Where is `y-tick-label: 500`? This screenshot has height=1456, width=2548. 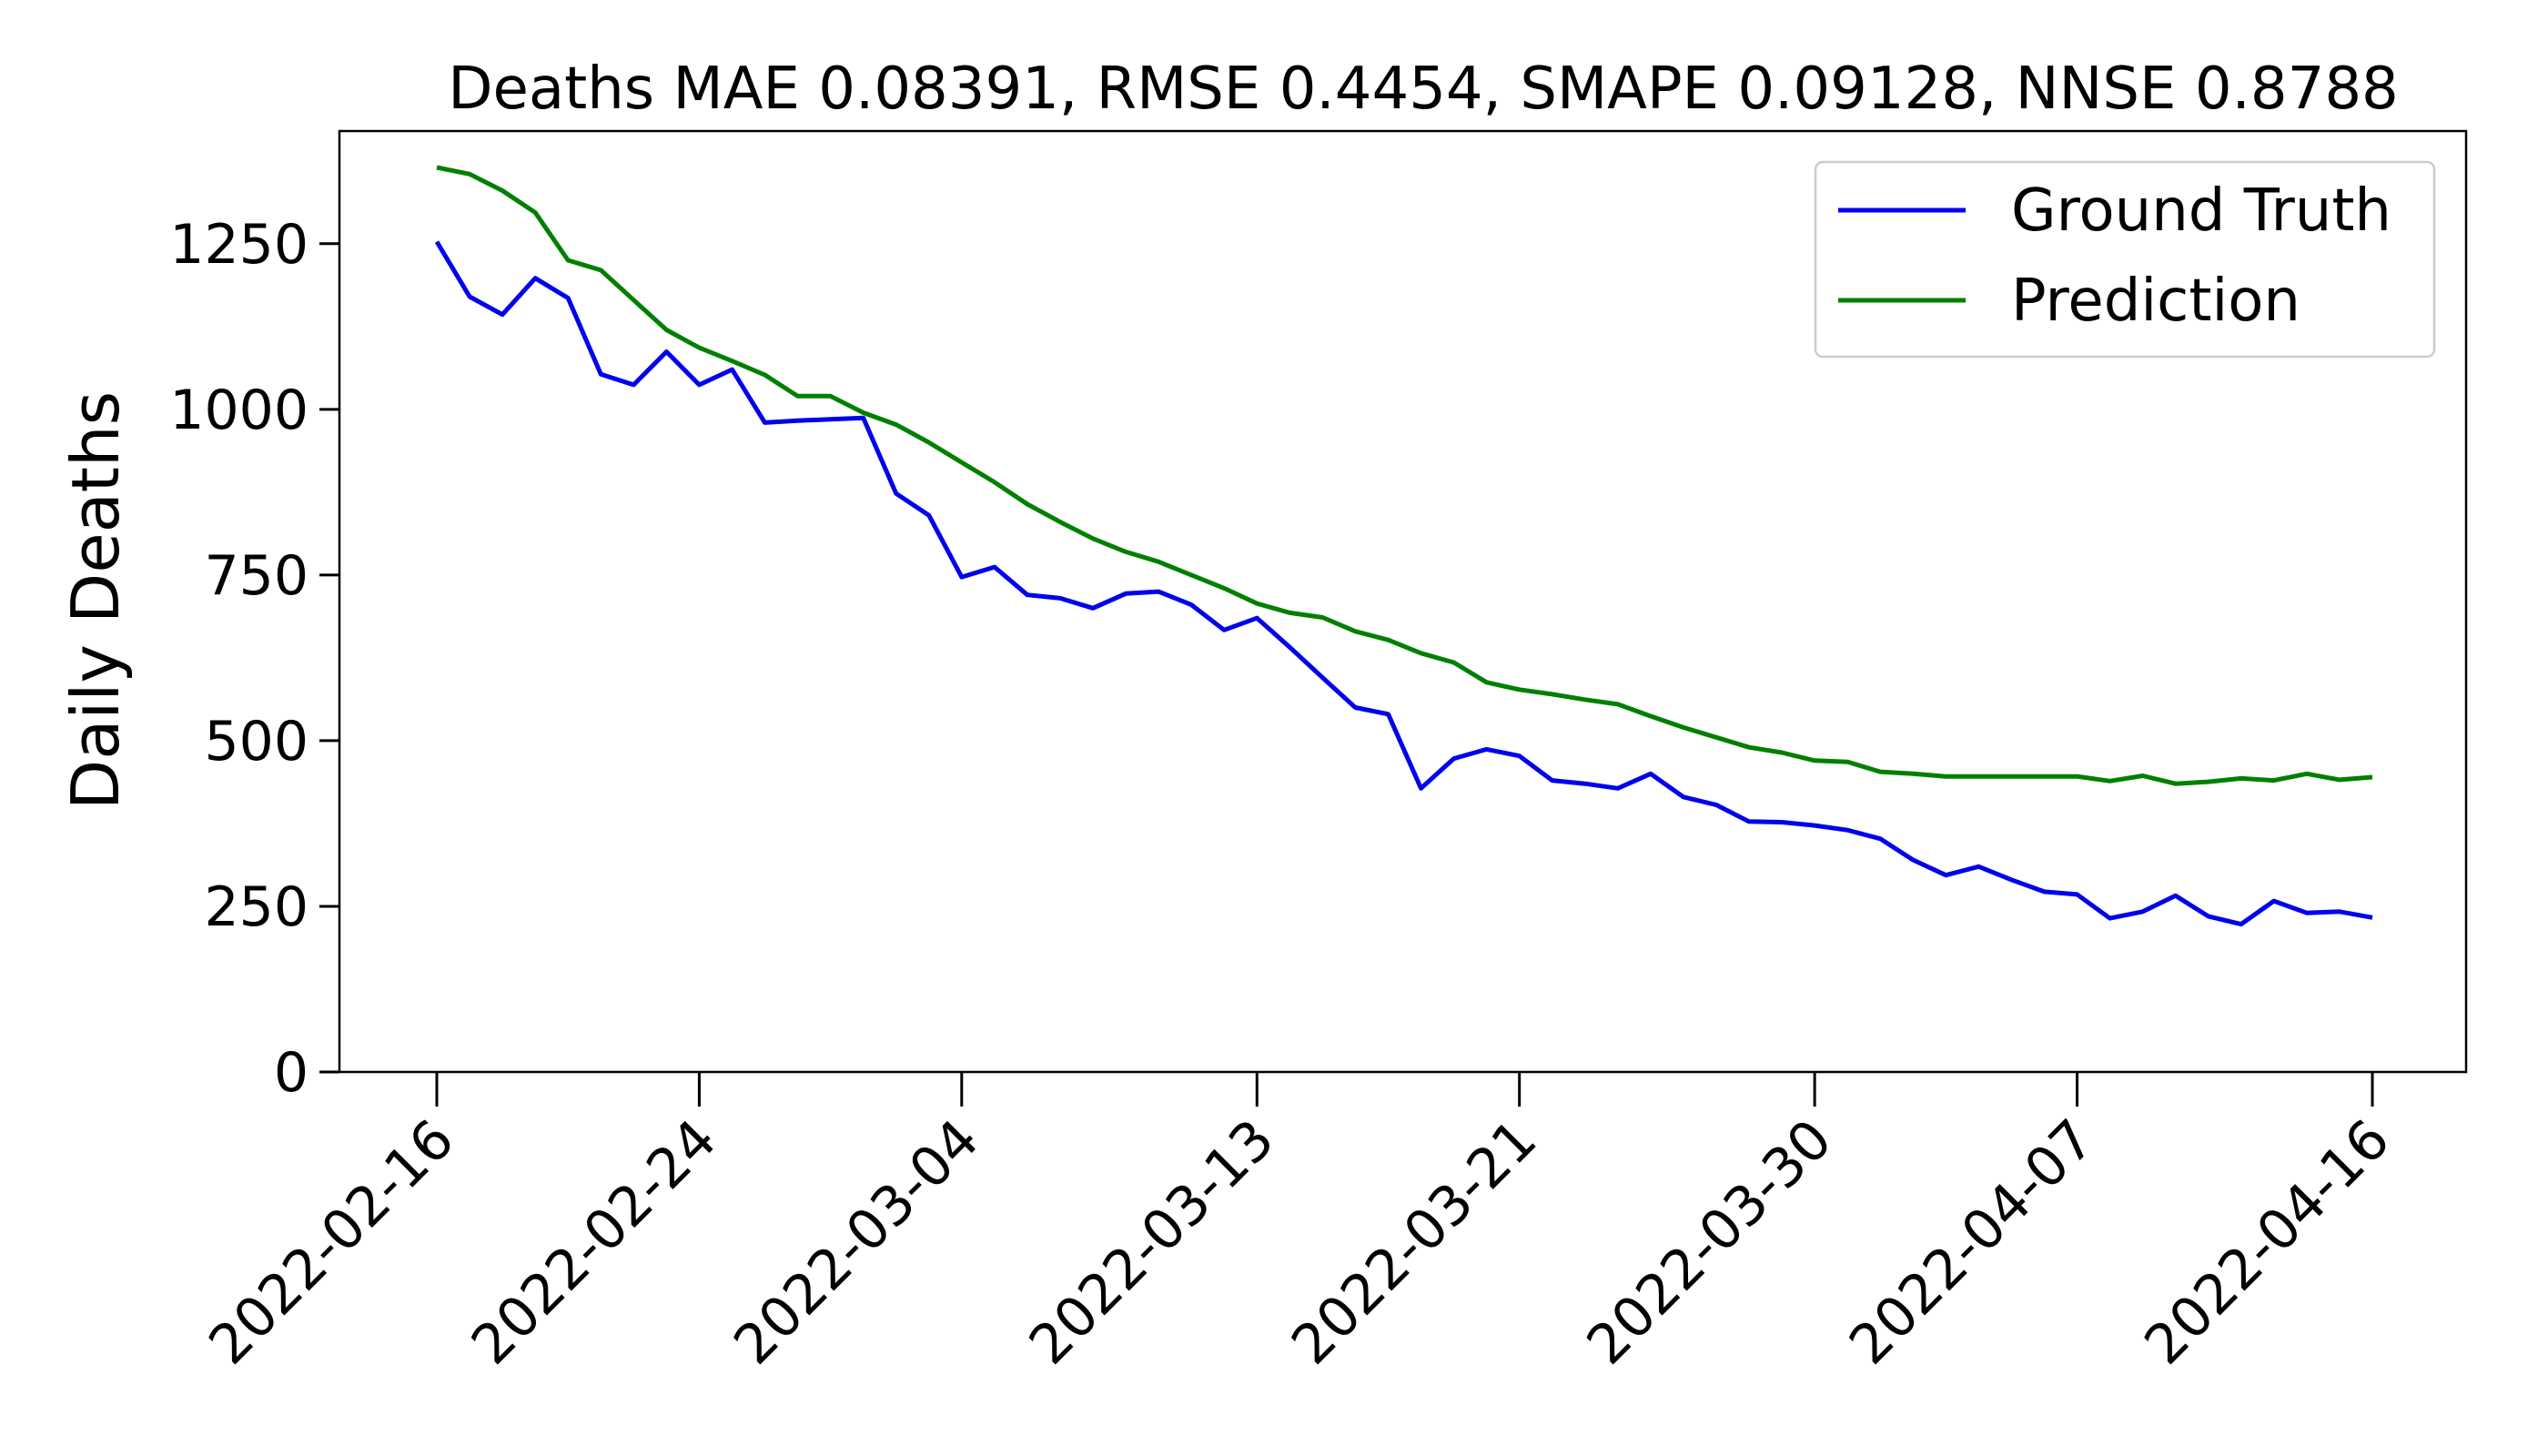
y-tick-label: 500 is located at coordinates (256, 742).